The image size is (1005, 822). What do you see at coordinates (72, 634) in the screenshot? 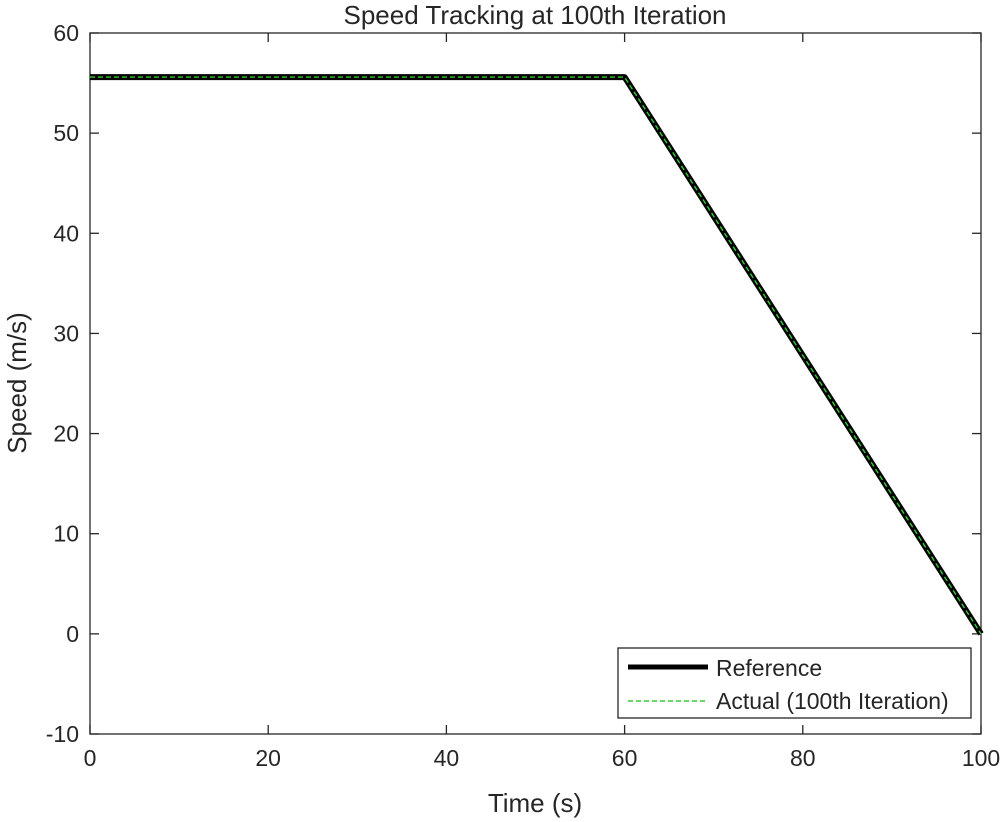
I see `y-tick-label: 0` at bounding box center [72, 634].